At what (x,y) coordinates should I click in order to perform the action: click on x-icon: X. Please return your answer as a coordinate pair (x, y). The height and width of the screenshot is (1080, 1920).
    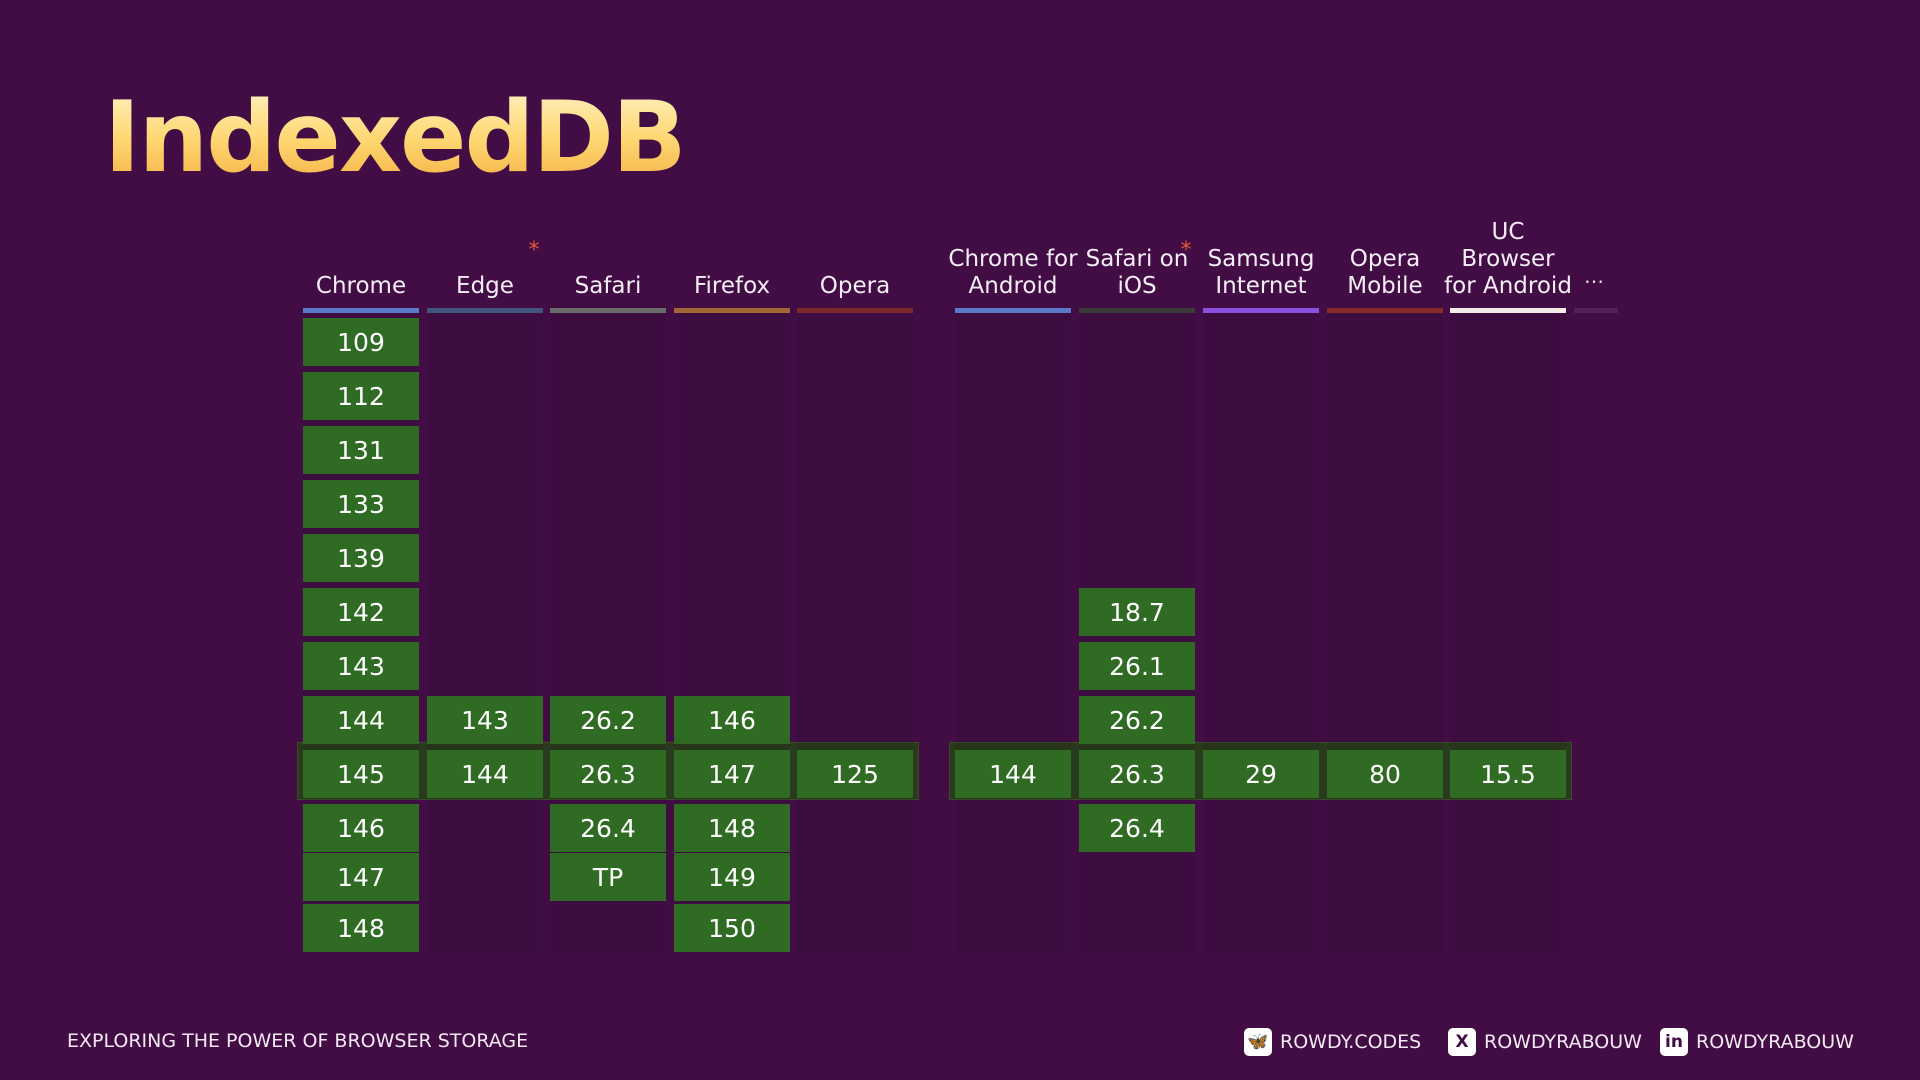
    Looking at the image, I should click on (1462, 1042).